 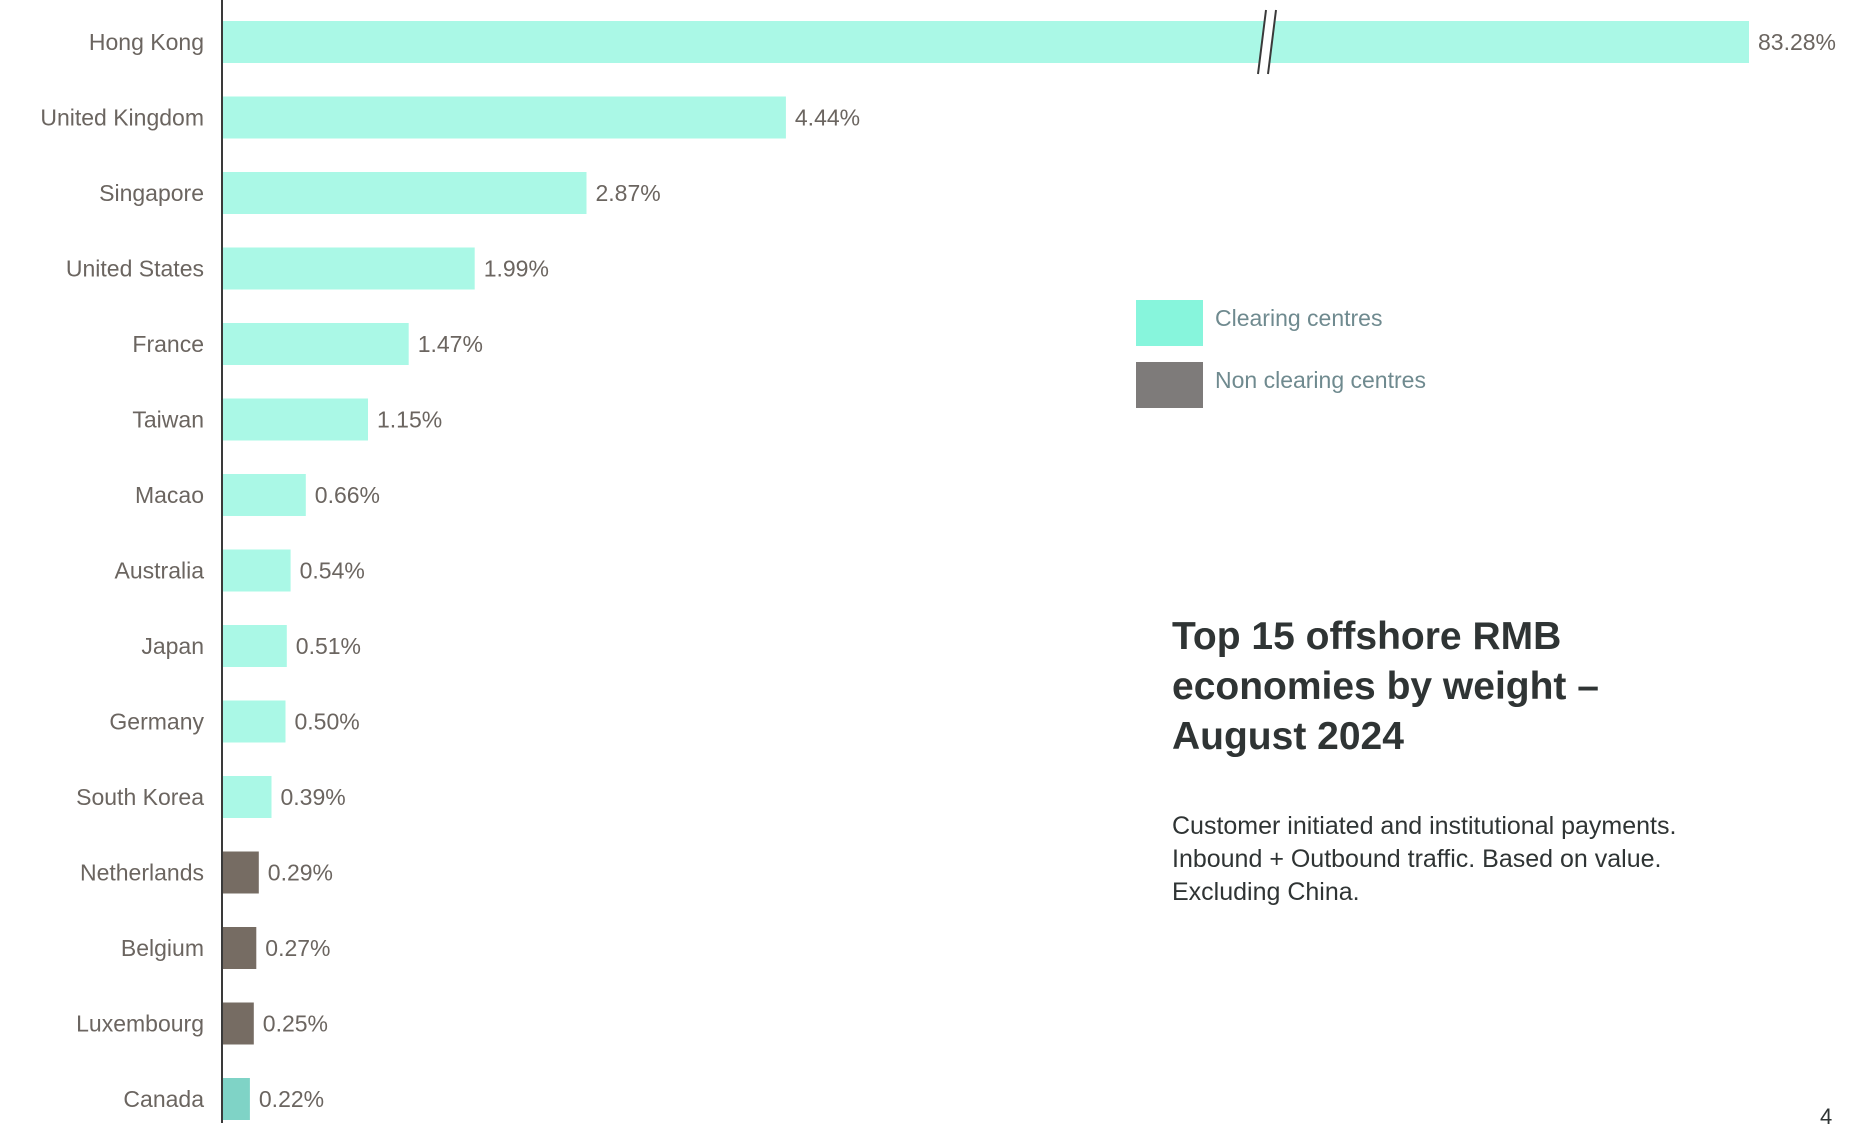 I want to click on bar-japan, so click(x=254, y=646).